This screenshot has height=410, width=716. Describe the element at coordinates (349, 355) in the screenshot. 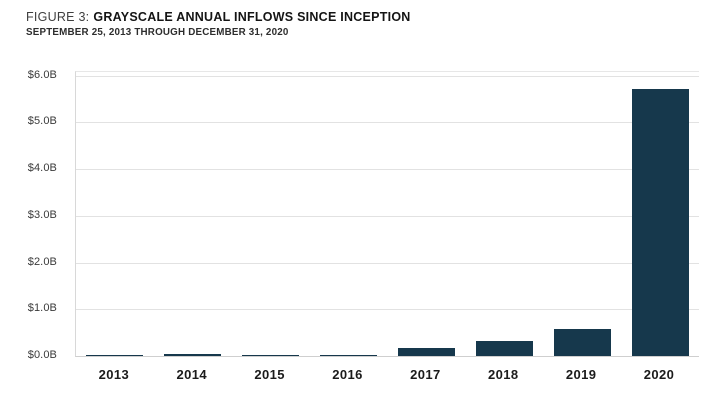

I see `bar-2016` at that location.